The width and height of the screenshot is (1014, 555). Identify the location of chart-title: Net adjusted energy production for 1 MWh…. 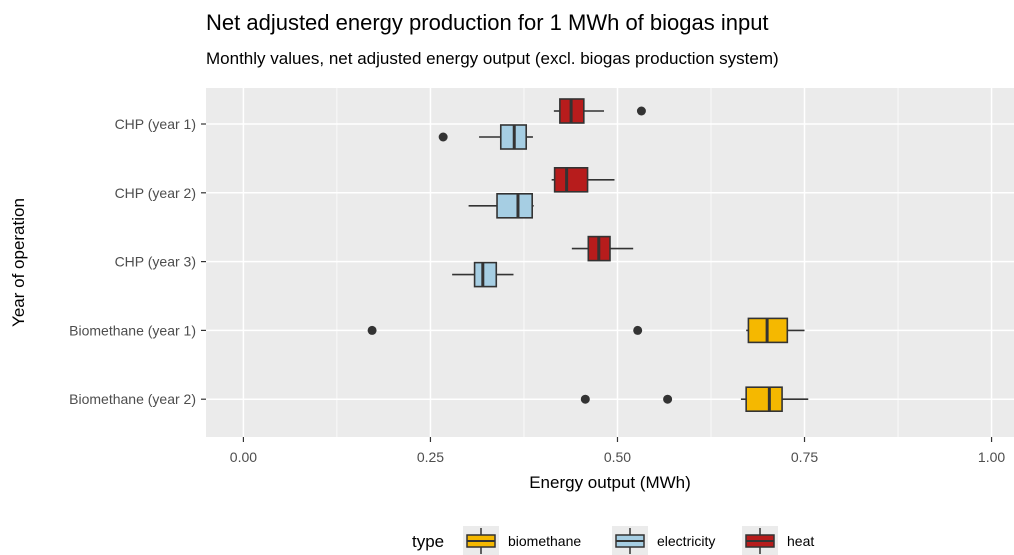
(487, 22).